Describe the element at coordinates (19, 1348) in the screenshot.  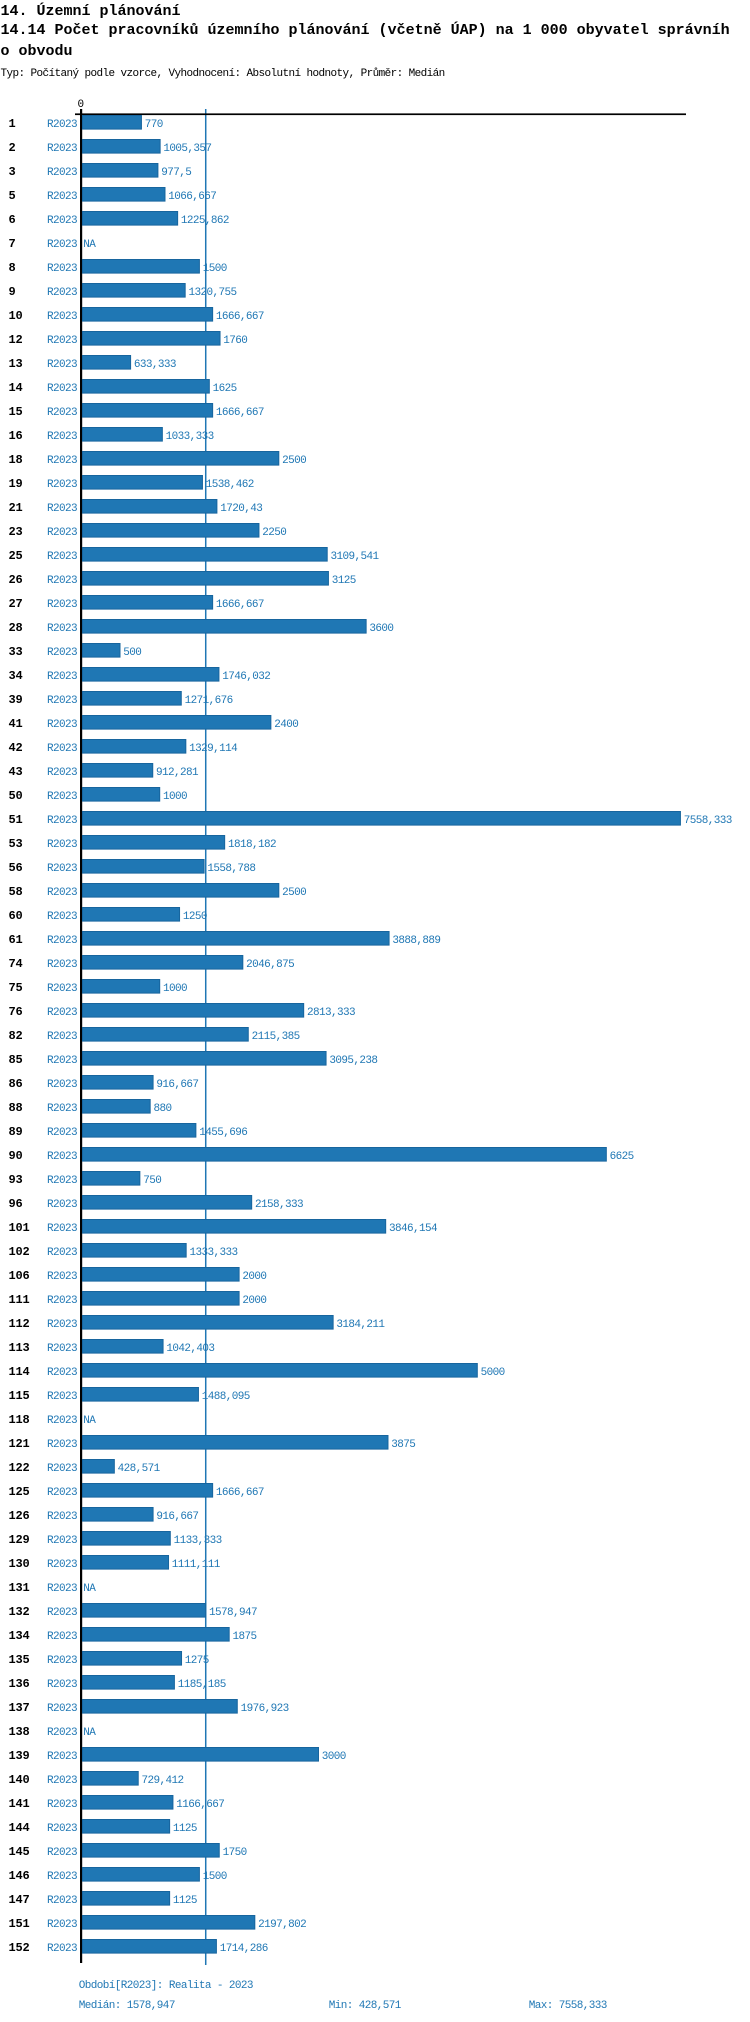
I see `svg-text: 113` at that location.